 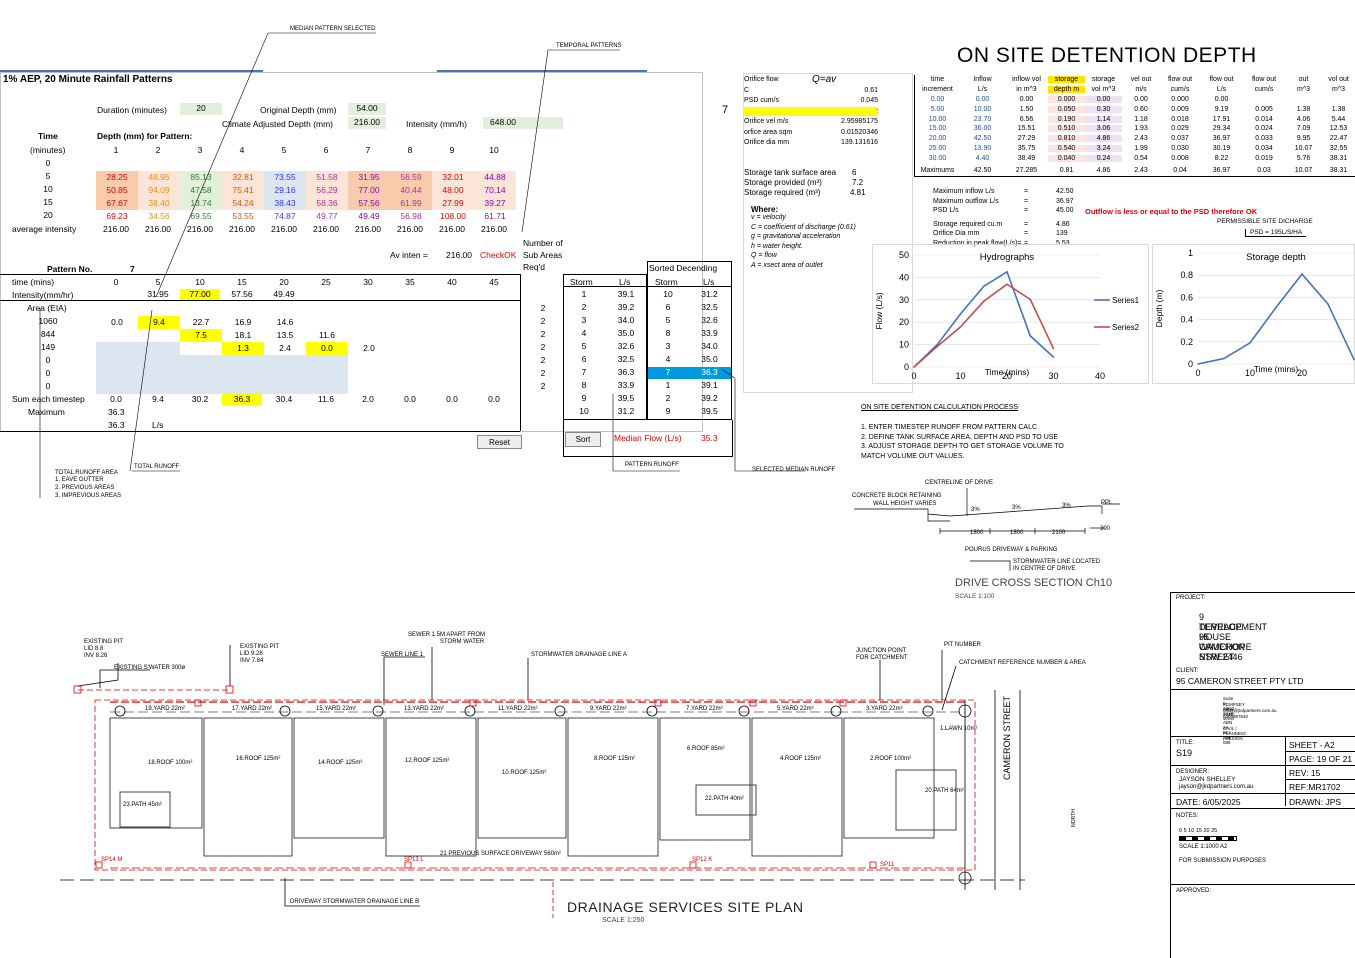 I want to click on callout-area2: 2. PREVIOUS AREAS, so click(x=85, y=488).